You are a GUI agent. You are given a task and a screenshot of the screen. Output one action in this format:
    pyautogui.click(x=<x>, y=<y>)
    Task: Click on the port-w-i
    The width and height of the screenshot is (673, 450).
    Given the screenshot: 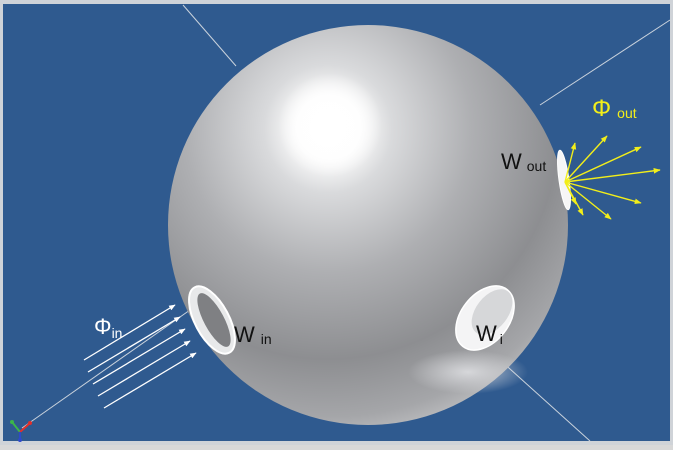 What is the action you would take?
    pyautogui.click(x=485, y=318)
    